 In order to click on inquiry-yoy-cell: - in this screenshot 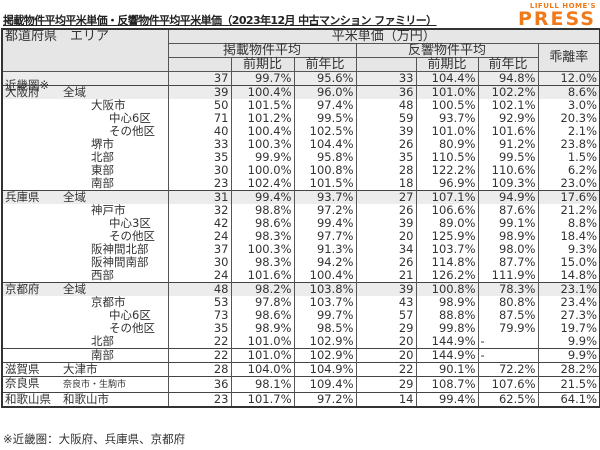, I will do `click(508, 355)`.